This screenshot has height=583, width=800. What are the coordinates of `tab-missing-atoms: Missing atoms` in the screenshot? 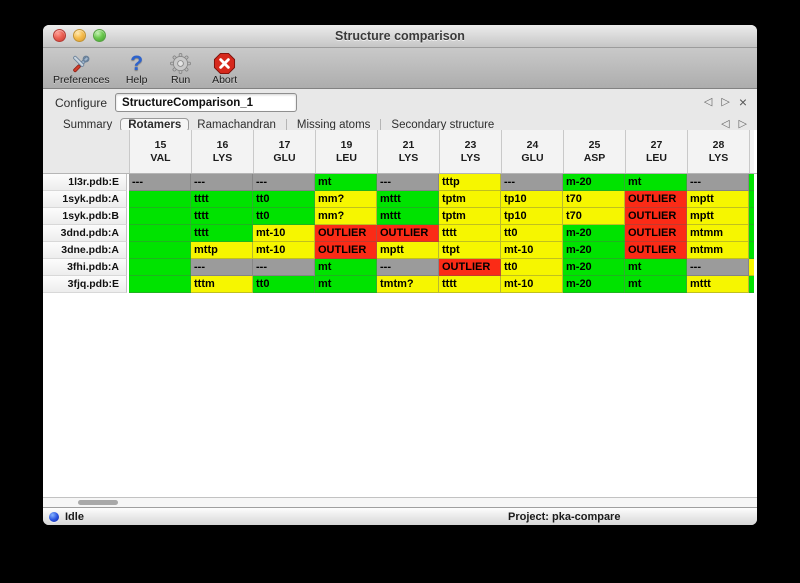 It's located at (333, 124).